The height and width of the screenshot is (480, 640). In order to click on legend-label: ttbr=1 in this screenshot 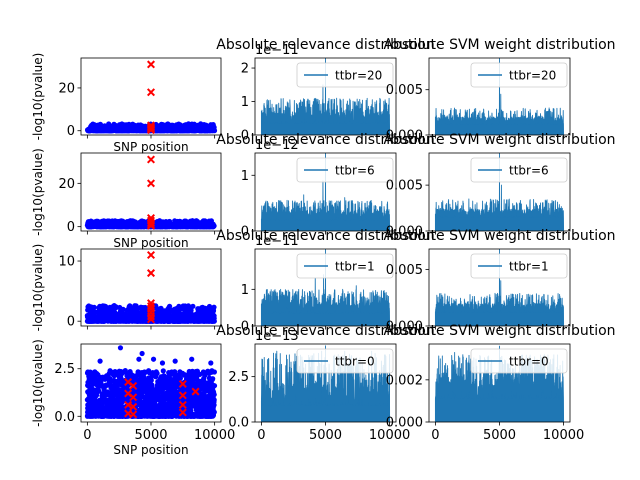, I will do `click(355, 267)`.